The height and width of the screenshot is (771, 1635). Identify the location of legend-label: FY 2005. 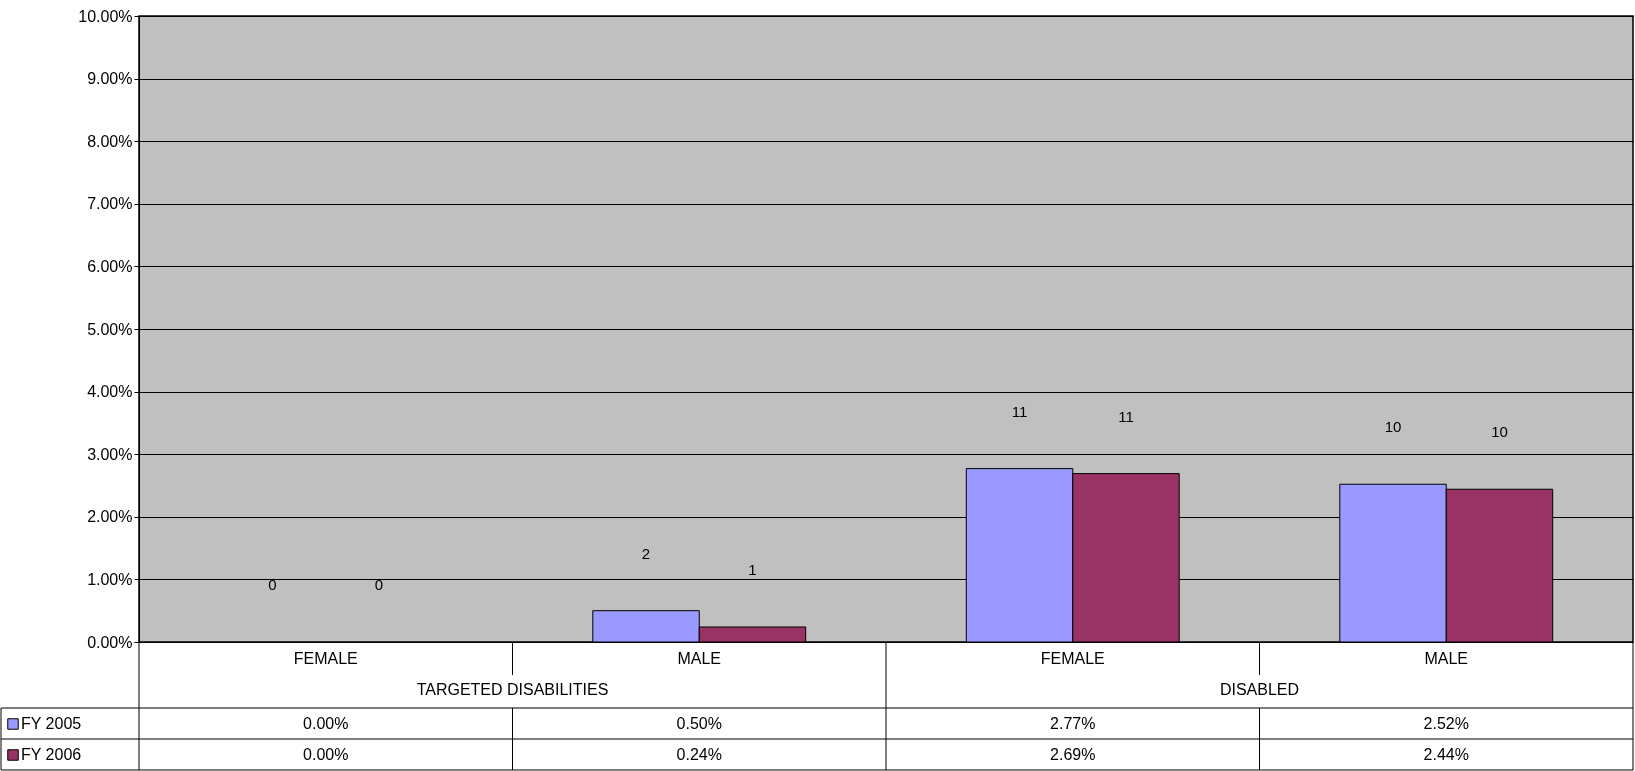
(51, 723).